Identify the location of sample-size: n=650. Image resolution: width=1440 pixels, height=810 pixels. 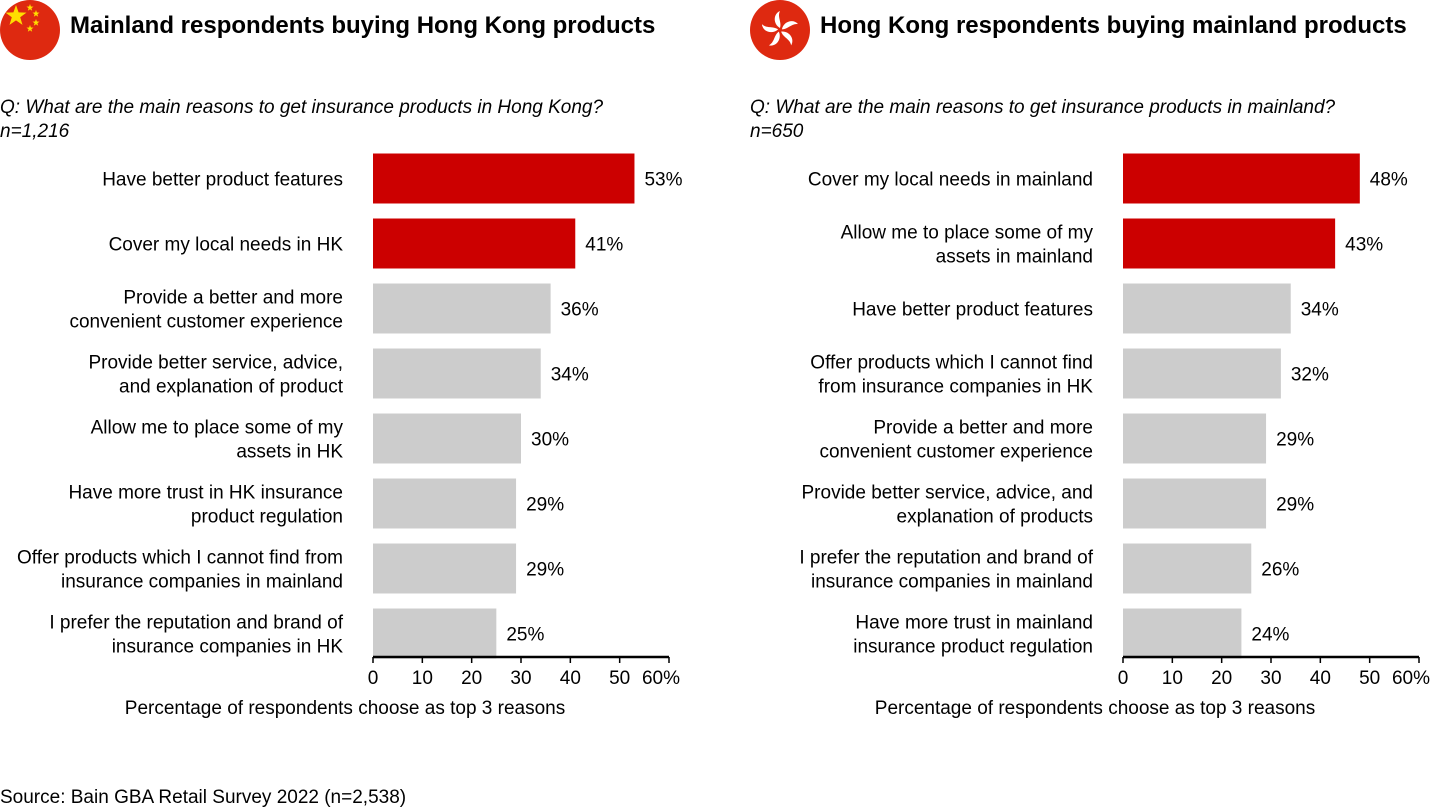
(777, 131).